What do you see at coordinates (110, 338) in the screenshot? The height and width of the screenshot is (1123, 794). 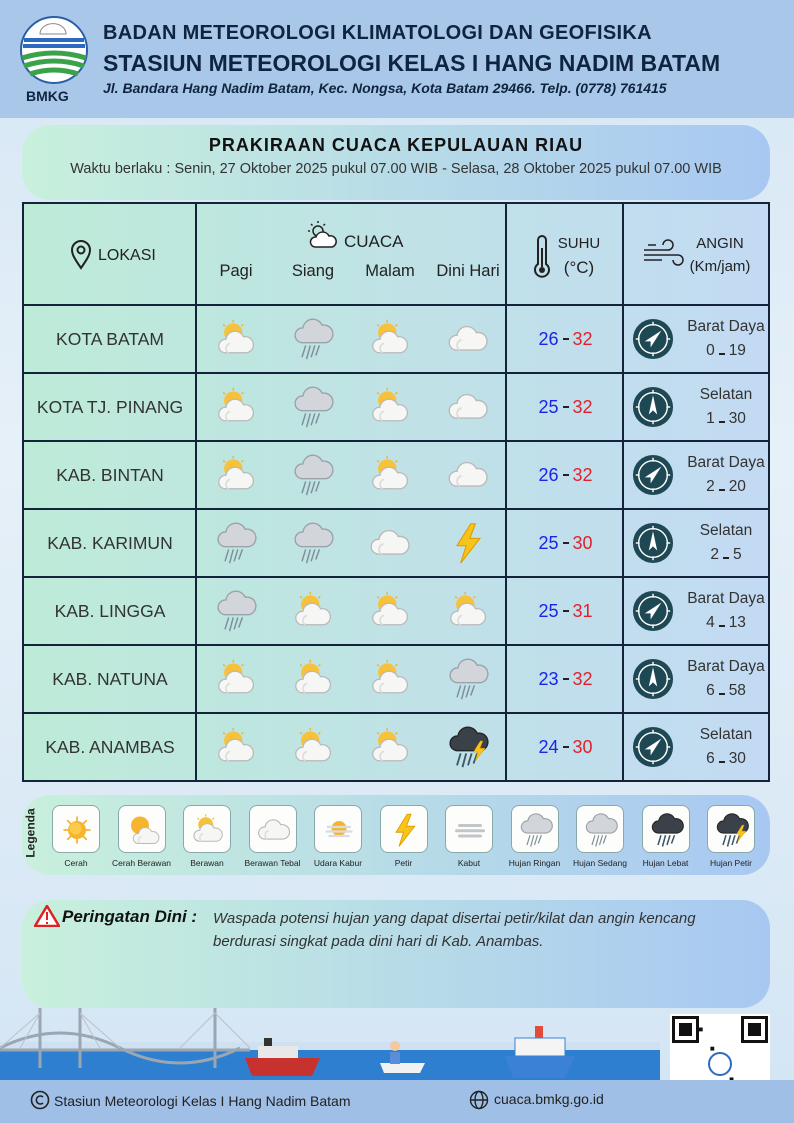 I see `location: KOTA BATAM` at bounding box center [110, 338].